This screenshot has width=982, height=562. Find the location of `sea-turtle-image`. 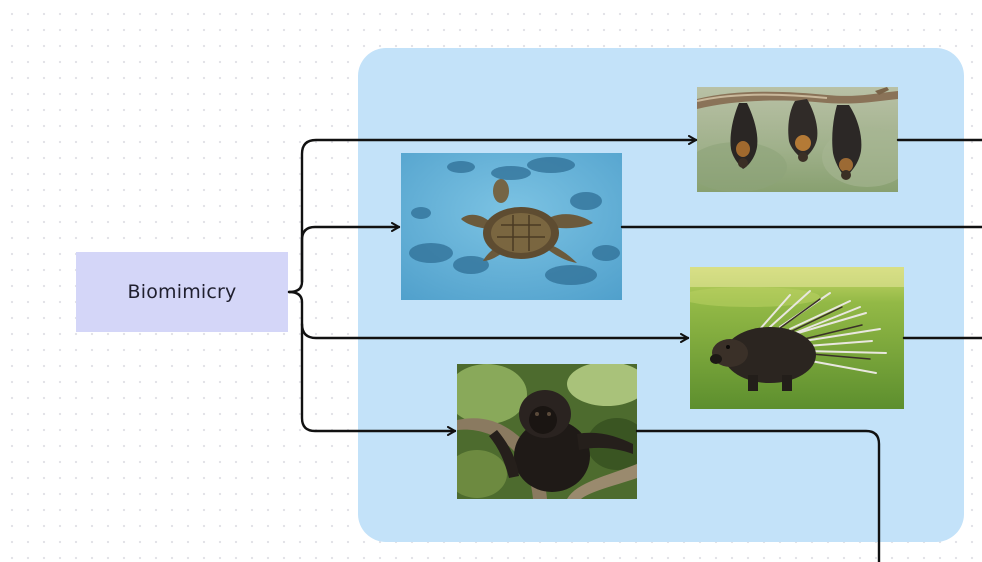

sea-turtle-image is located at coordinates (511, 226).